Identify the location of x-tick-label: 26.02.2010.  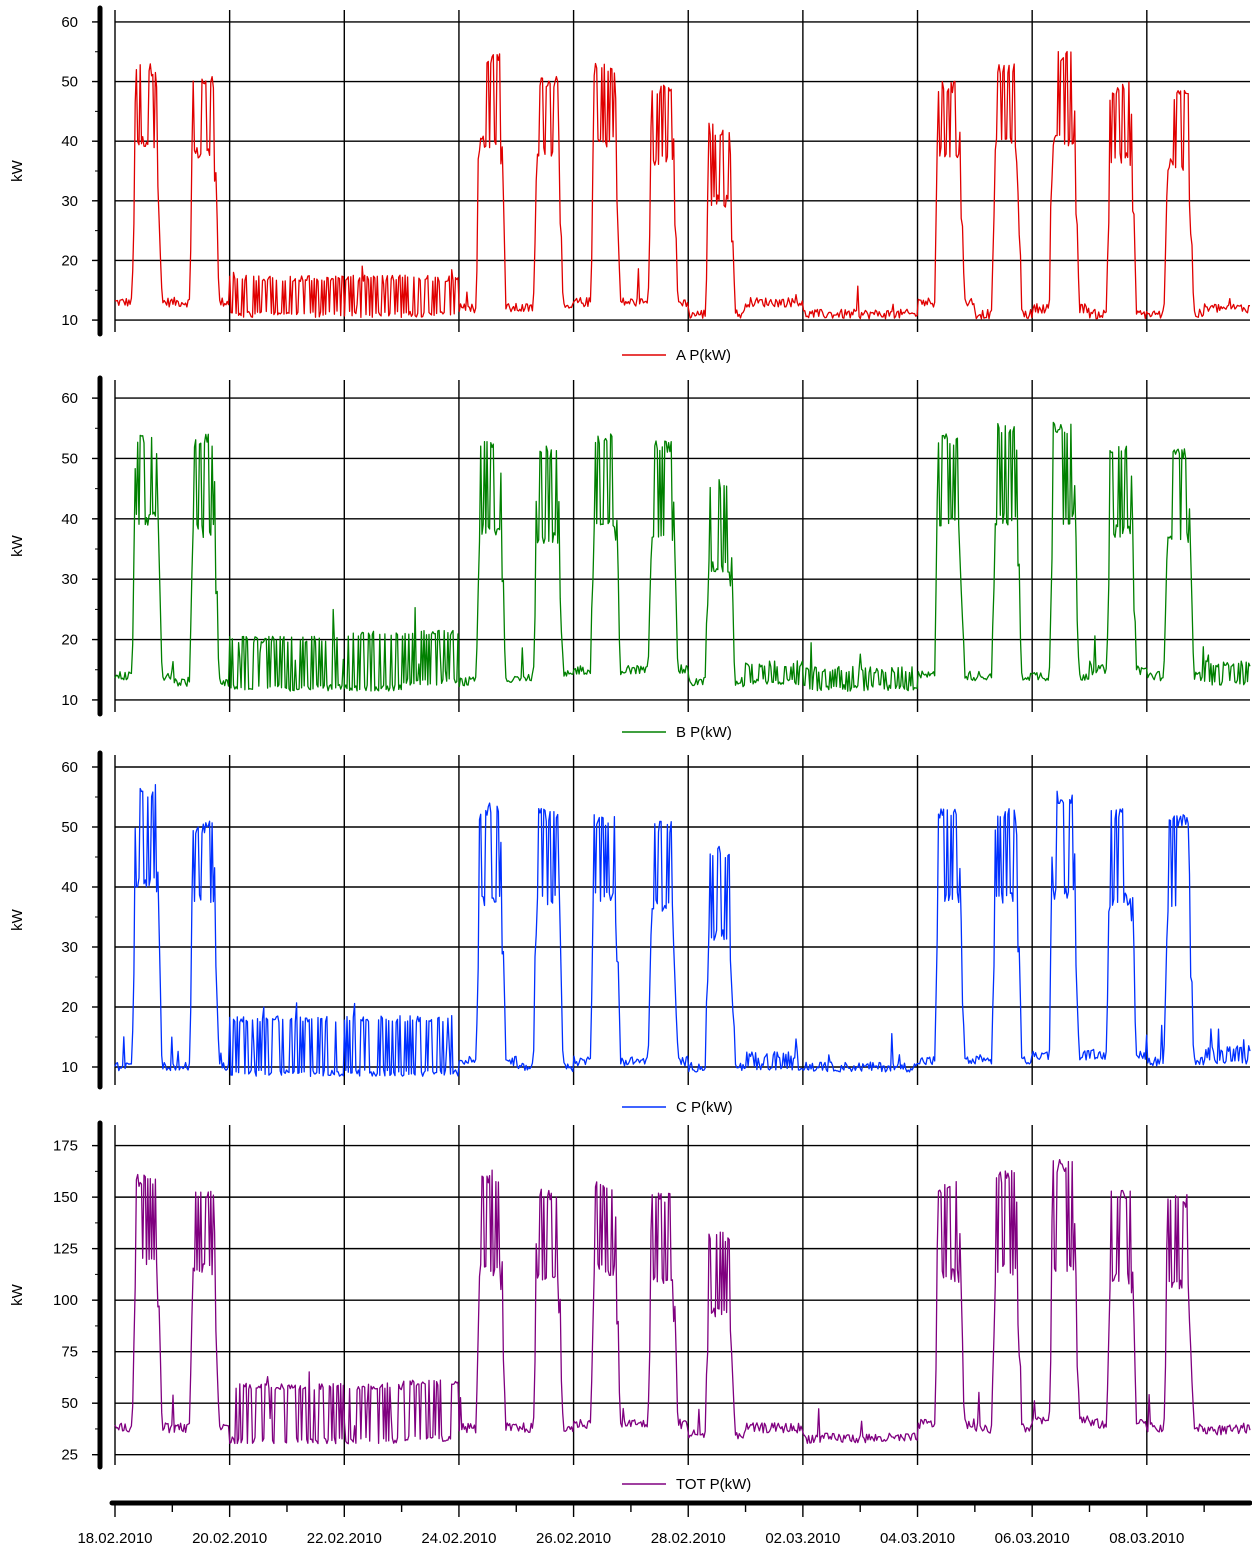
(573, 1538).